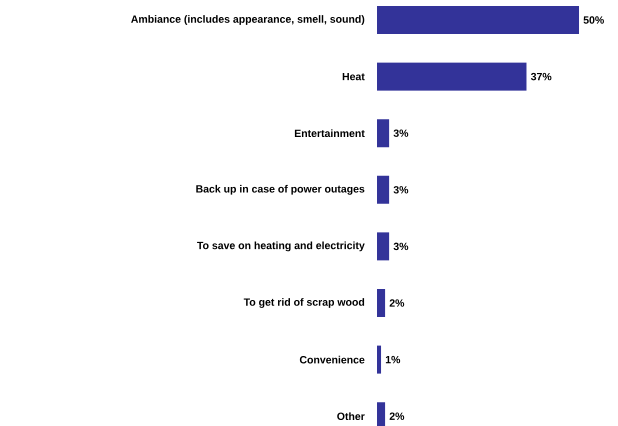 This screenshot has height=426, width=618. Describe the element at coordinates (281, 246) in the screenshot. I see `y-tick-label: To save on heating and electricity` at that location.